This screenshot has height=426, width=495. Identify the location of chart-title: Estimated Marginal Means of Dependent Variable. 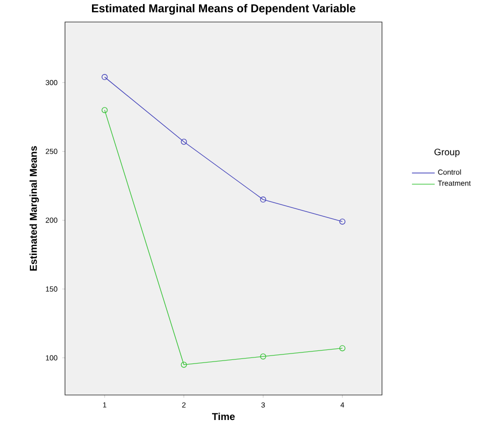
(224, 9).